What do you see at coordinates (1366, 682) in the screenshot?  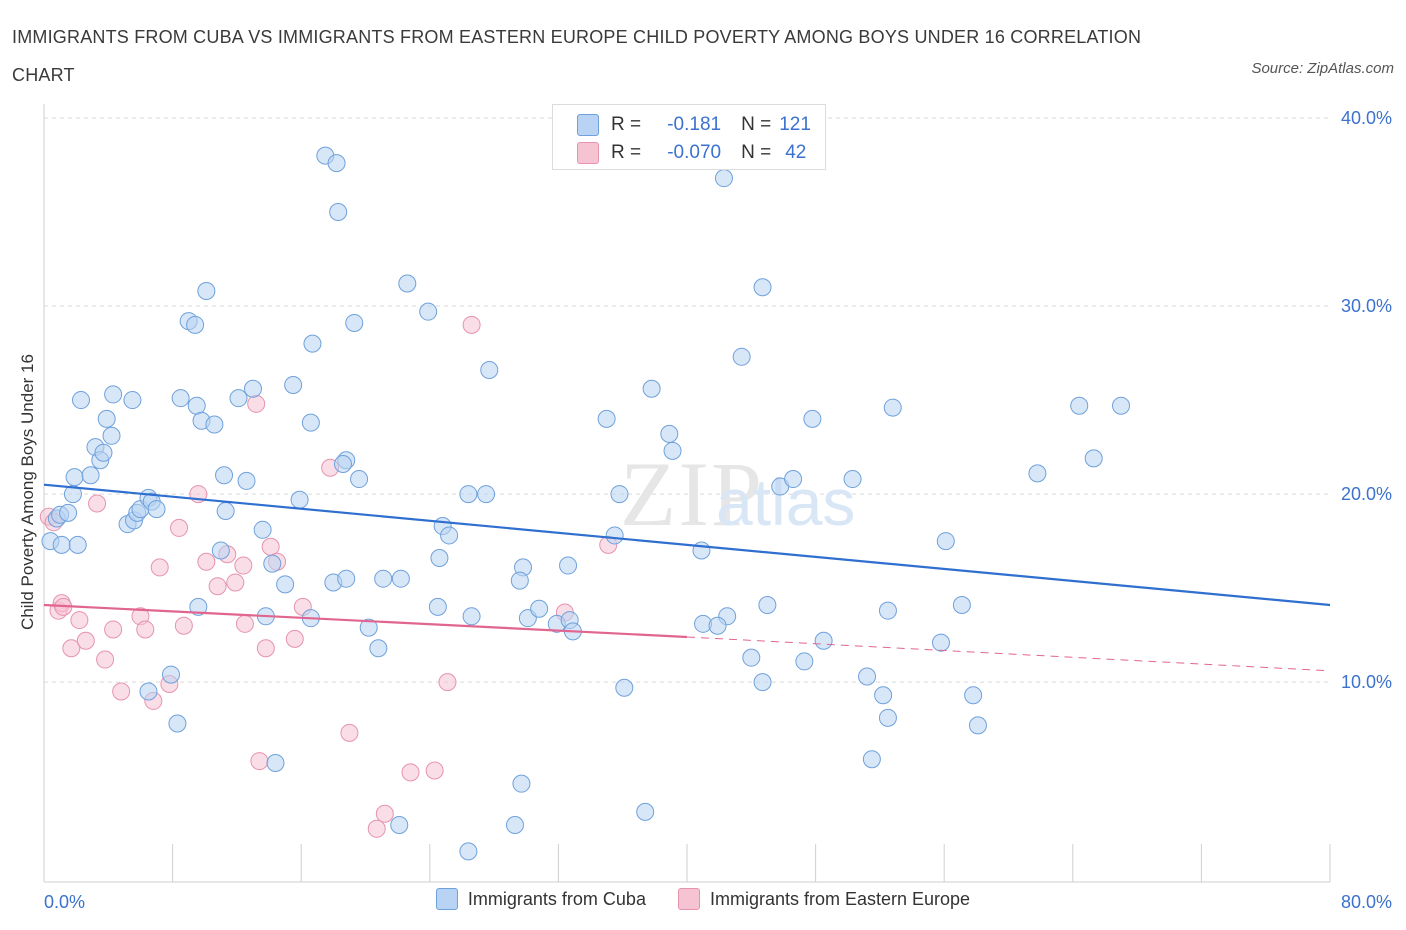 I see `y-tick-label: 10.0%` at bounding box center [1366, 682].